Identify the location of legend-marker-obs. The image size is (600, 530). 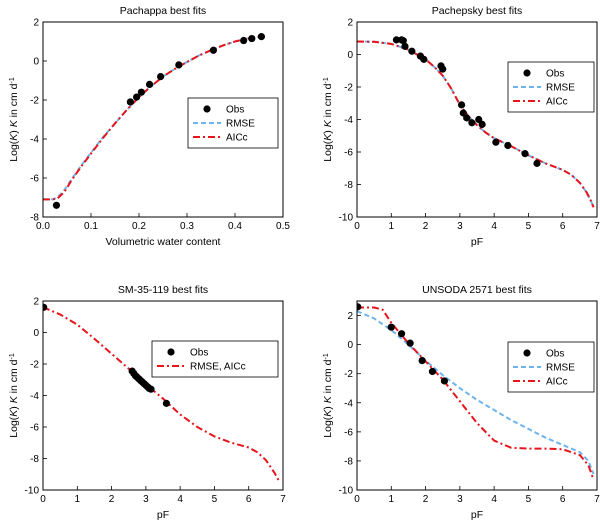
(207, 109).